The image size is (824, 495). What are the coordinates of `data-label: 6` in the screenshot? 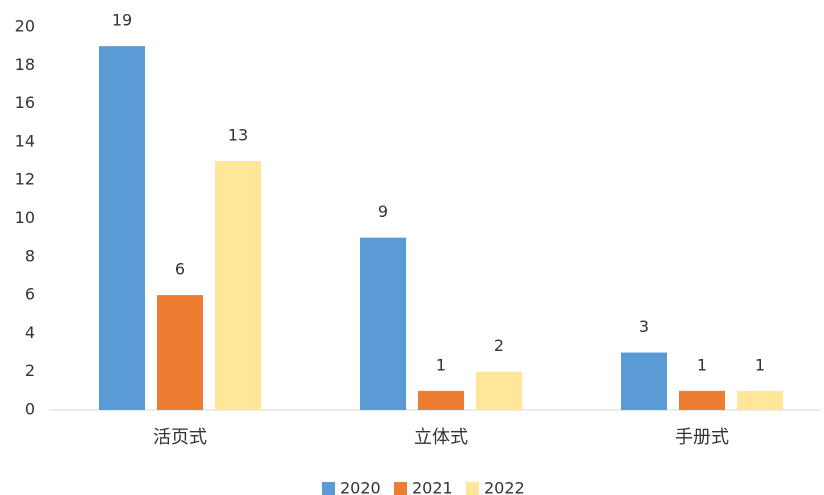 It's located at (180, 269).